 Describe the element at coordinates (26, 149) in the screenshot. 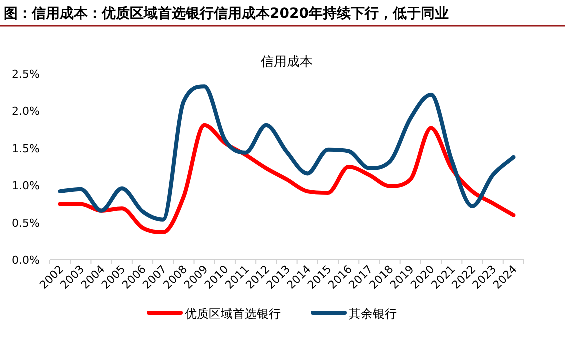

I see `y-tick-label: 1.5%` at that location.